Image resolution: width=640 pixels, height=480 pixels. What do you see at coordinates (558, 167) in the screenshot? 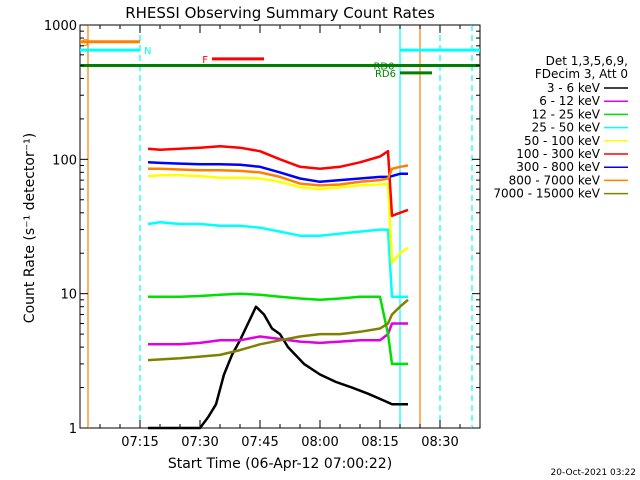
I see `legend-entry-label: 300 - 800 keV` at bounding box center [558, 167].